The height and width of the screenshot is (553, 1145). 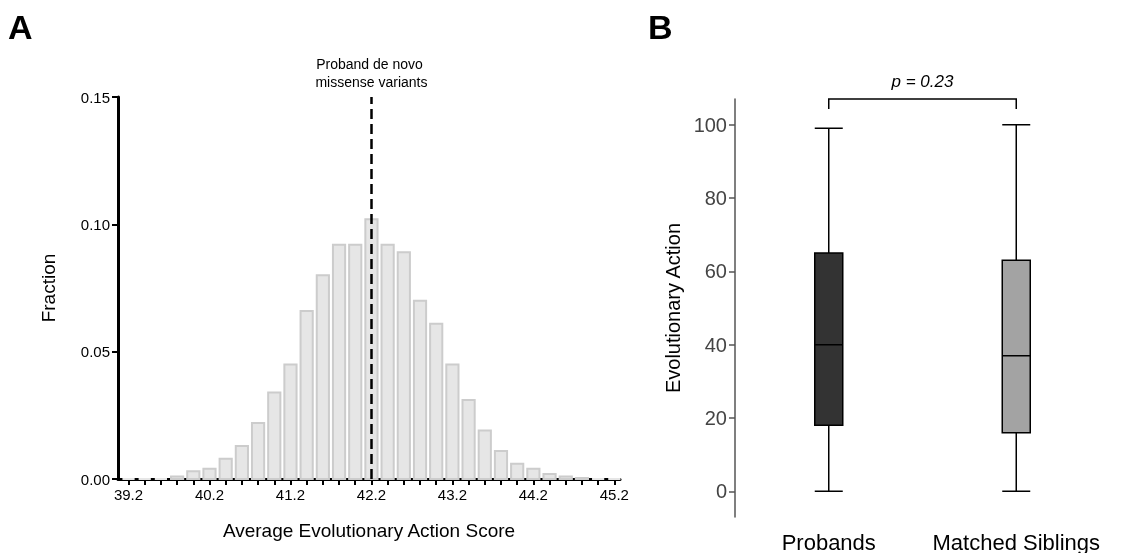 What do you see at coordinates (95, 479) in the screenshot?
I see `y-tick-label: 0.00` at bounding box center [95, 479].